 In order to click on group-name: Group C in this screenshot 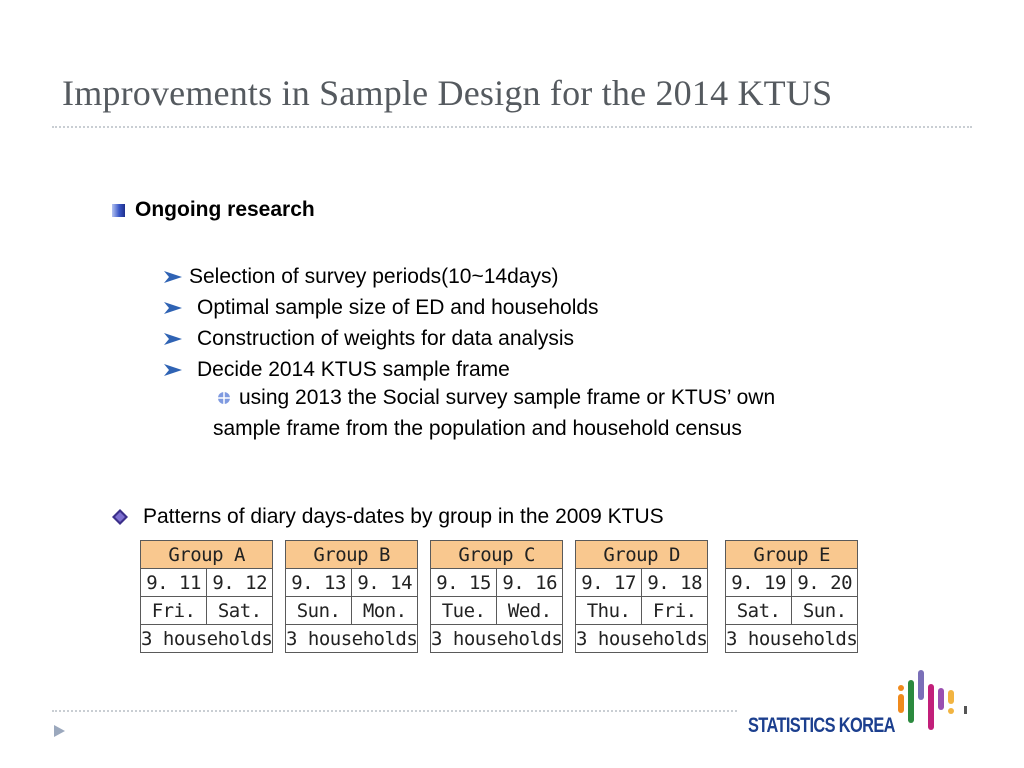, I will do `click(496, 554)`.